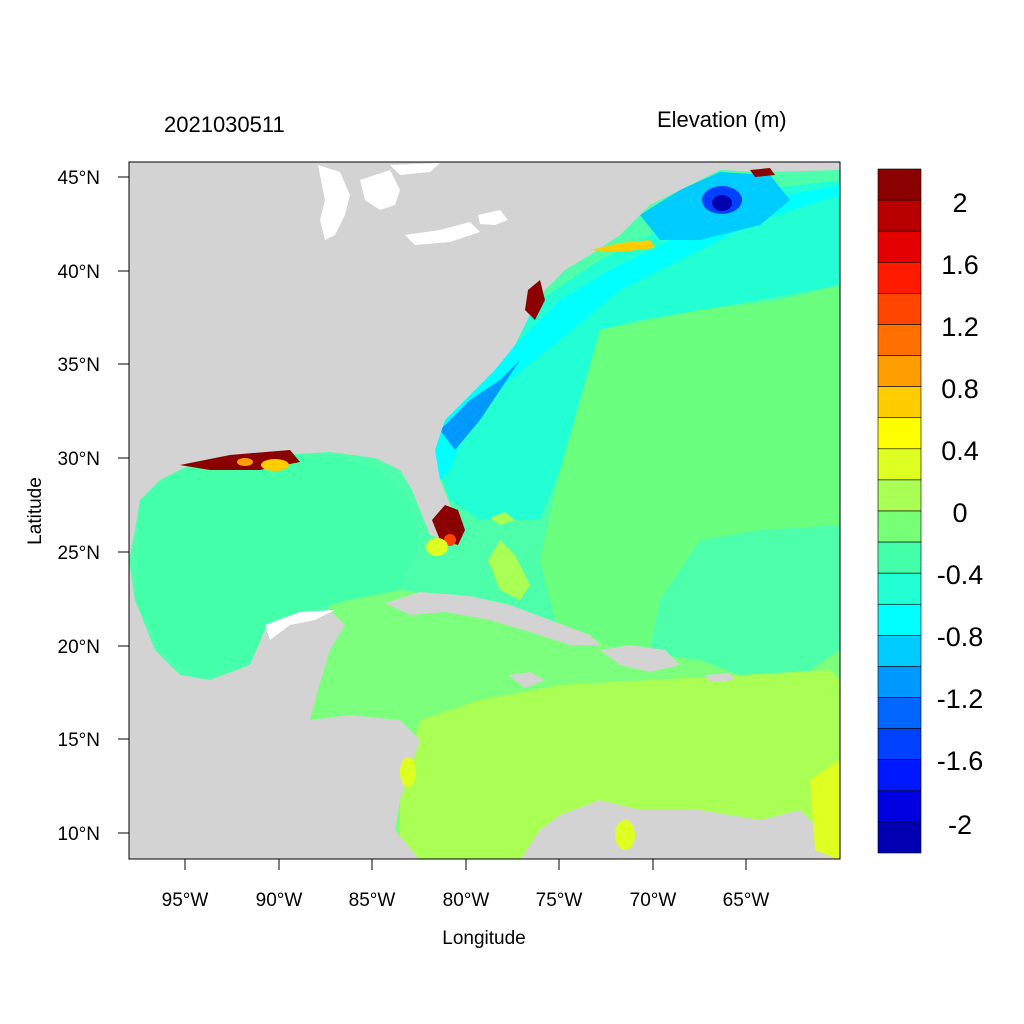 Image resolution: width=1024 pixels, height=1024 pixels. Describe the element at coordinates (960, 699) in the screenshot. I see `colorbar-label: -1.2` at that location.